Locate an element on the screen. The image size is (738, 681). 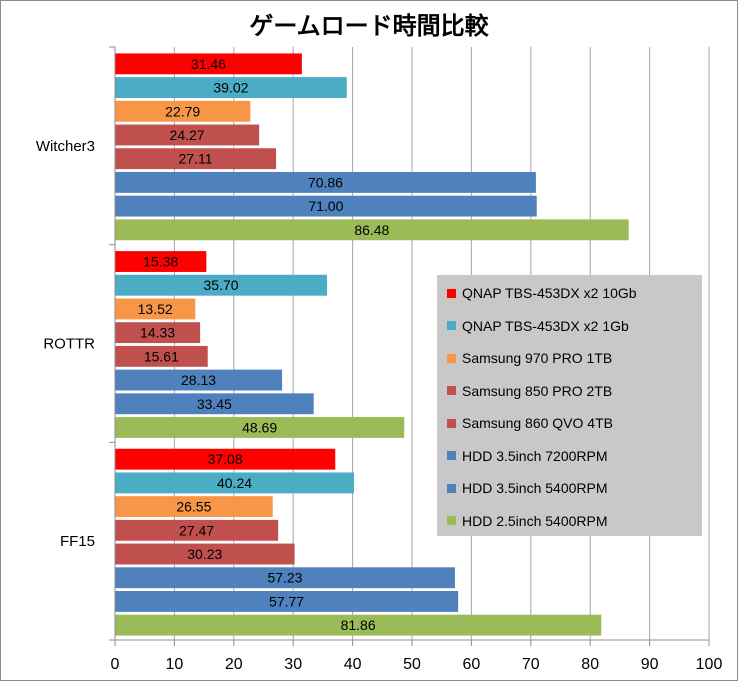
data-label: 14.33 is located at coordinates (157, 333).